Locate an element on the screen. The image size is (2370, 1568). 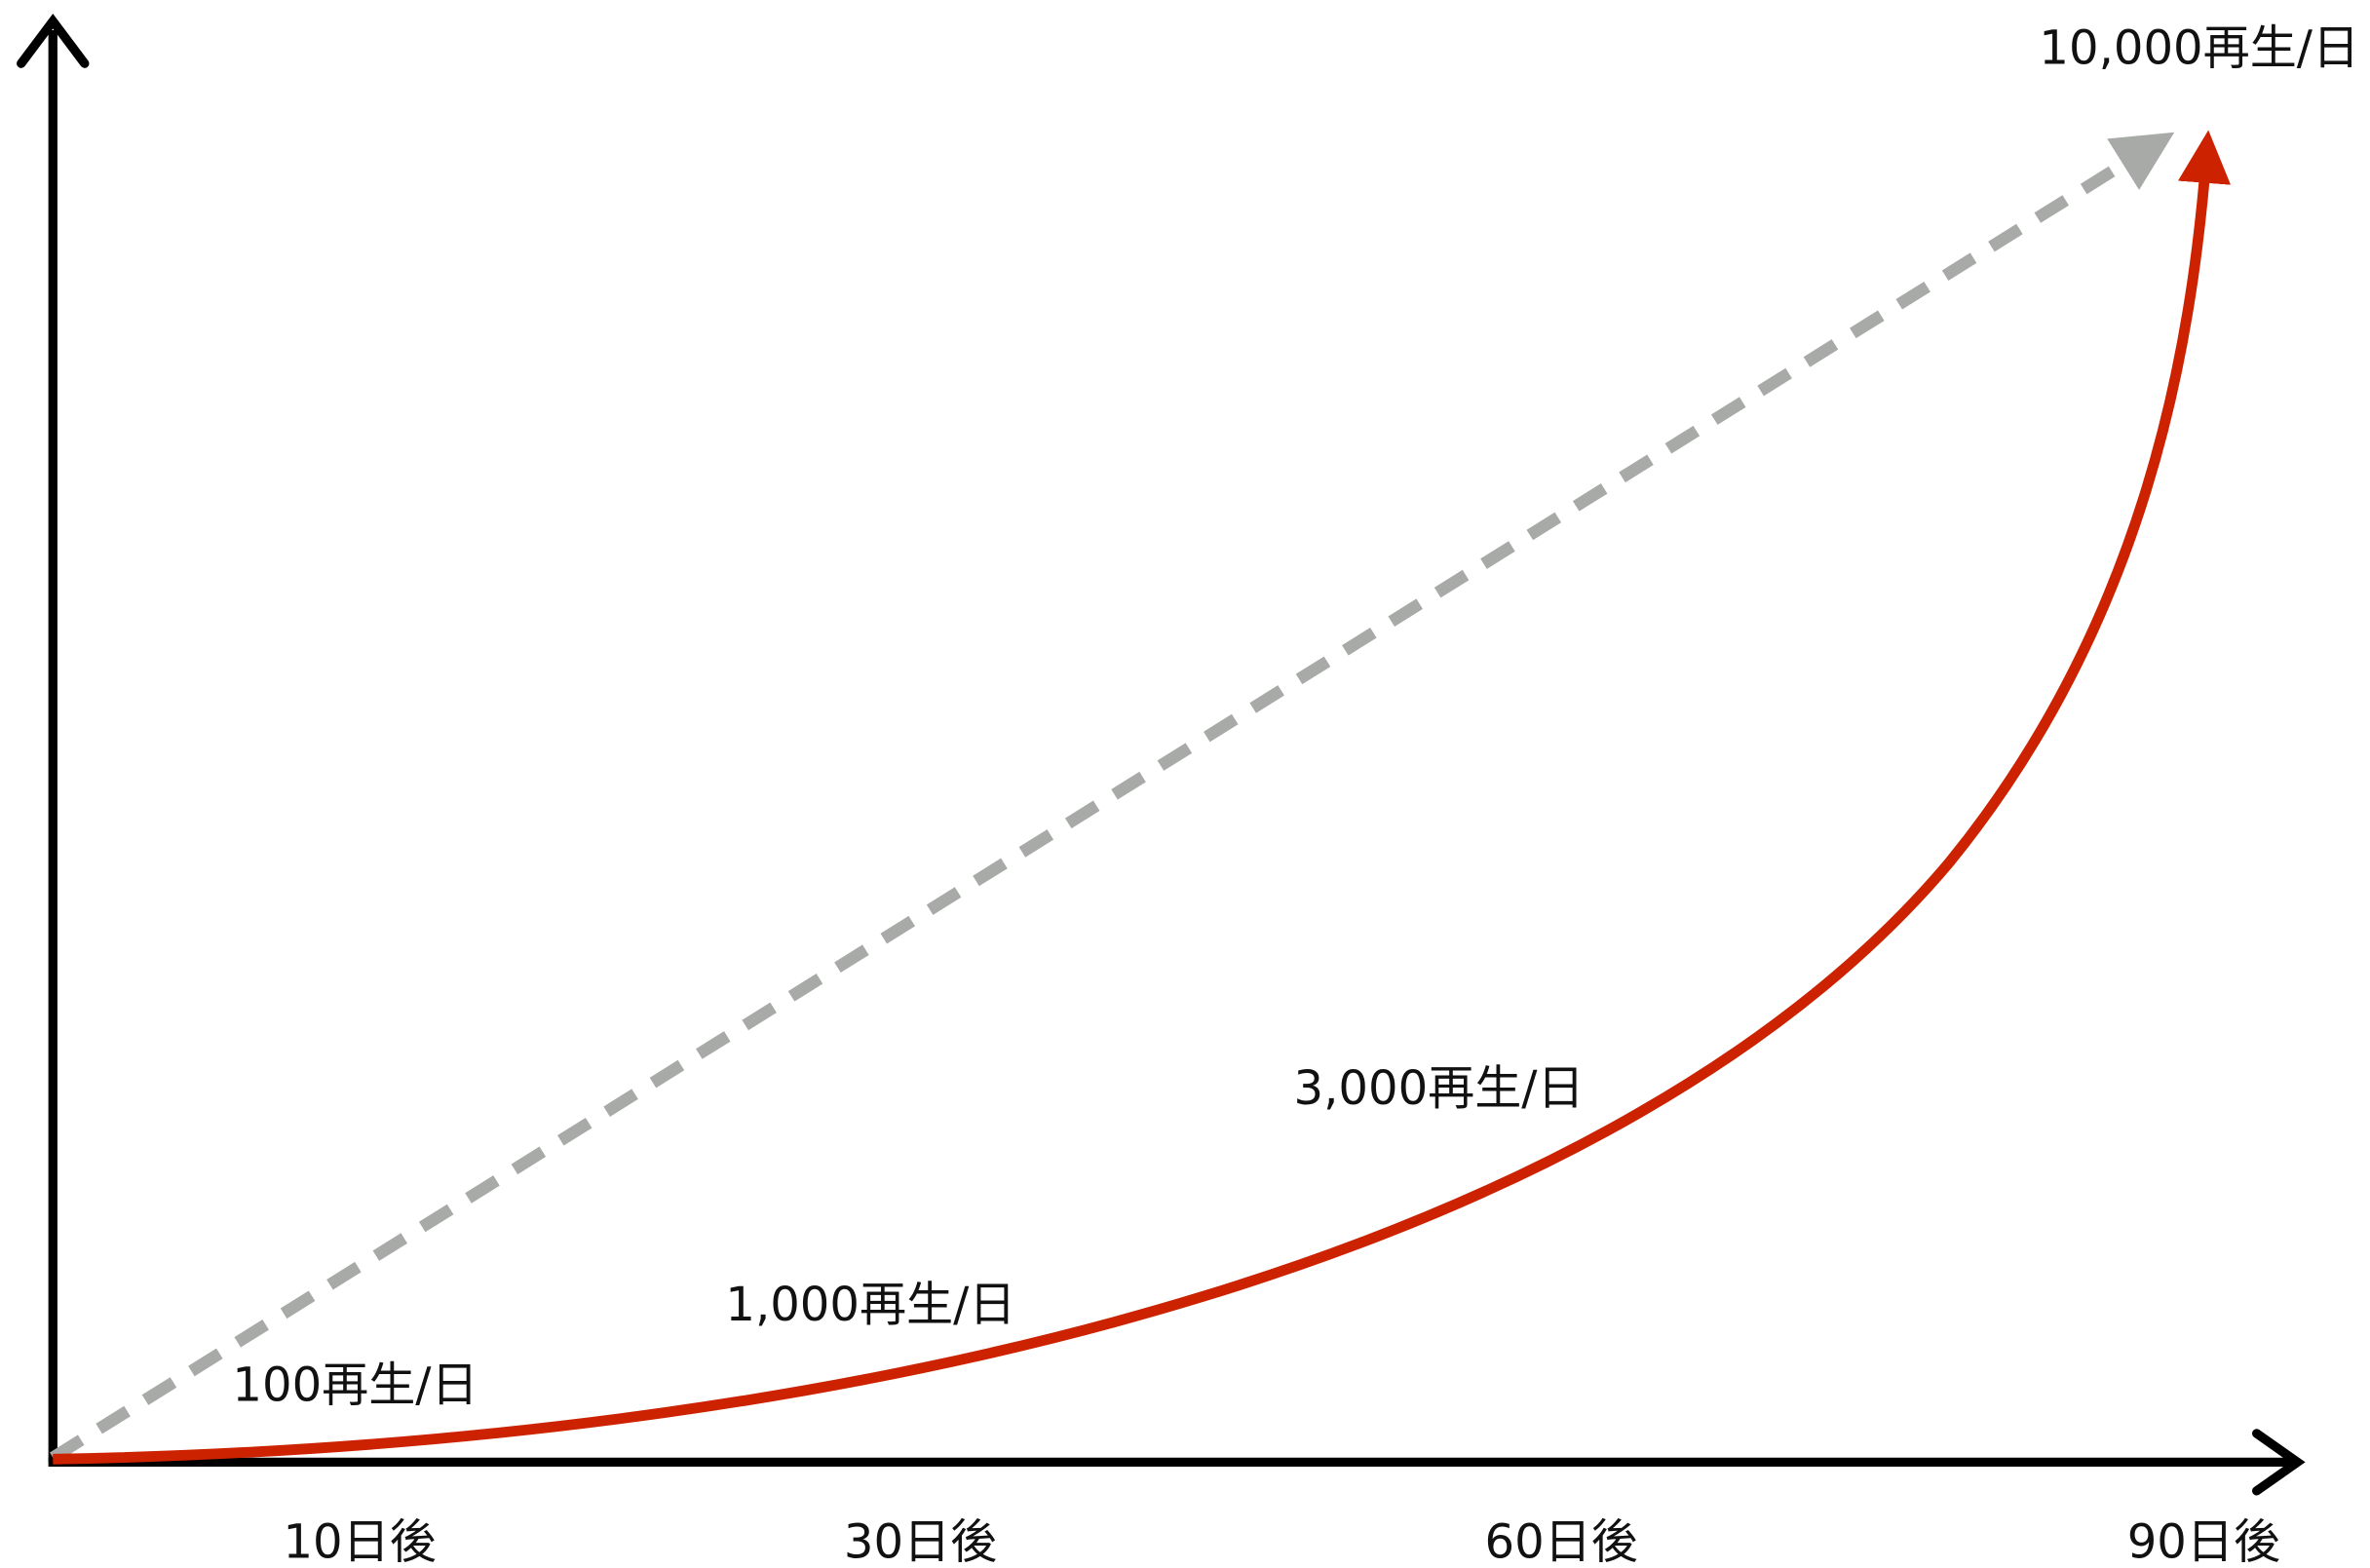
curve-label: 100再生/日 is located at coordinates (355, 1385).